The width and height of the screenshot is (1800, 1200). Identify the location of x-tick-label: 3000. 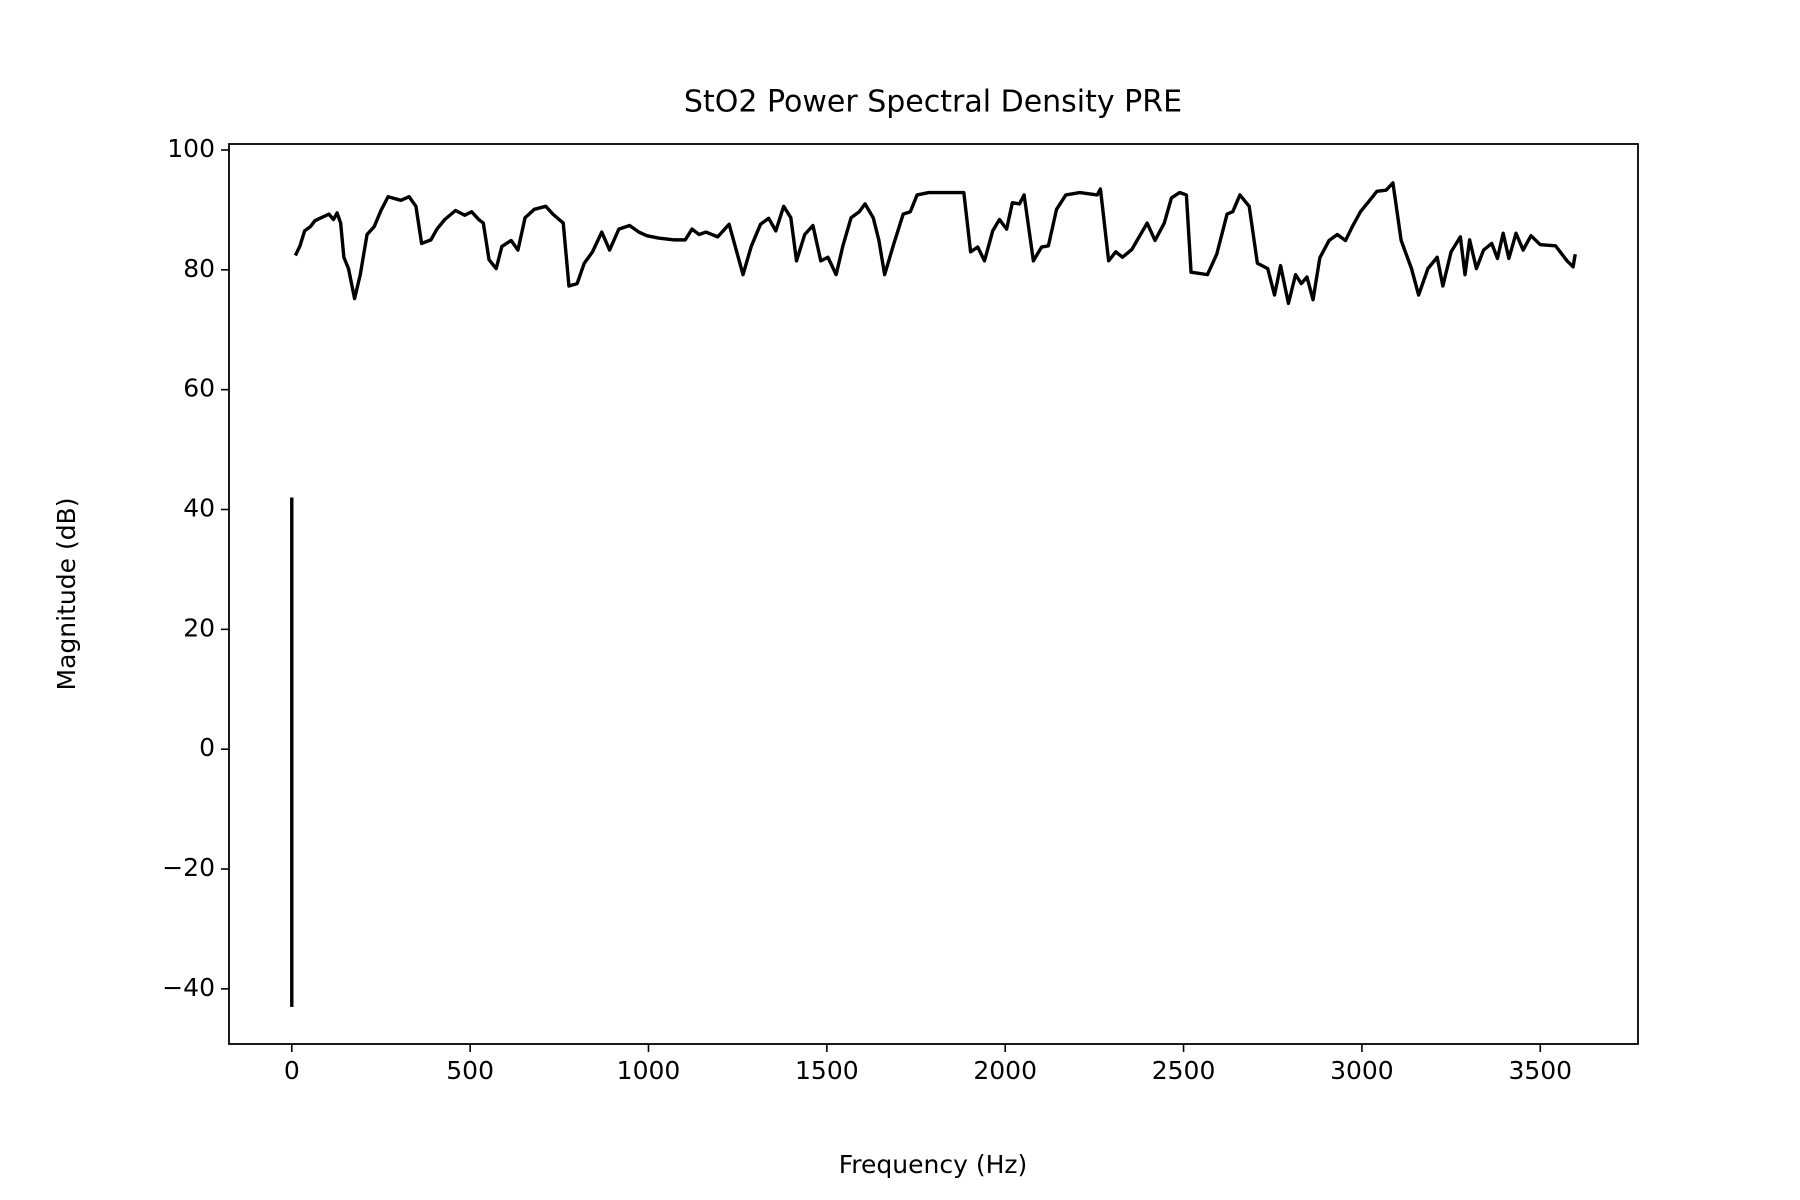
(1362, 1070).